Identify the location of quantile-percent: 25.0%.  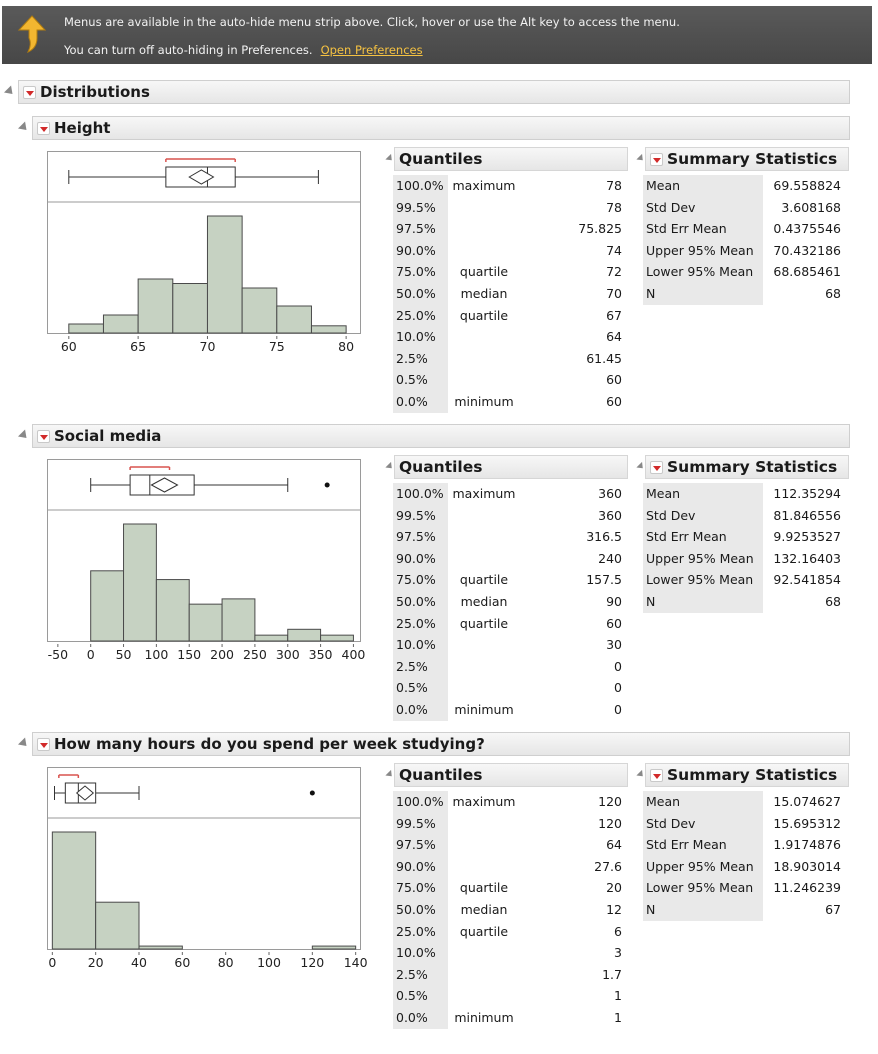
(420, 931).